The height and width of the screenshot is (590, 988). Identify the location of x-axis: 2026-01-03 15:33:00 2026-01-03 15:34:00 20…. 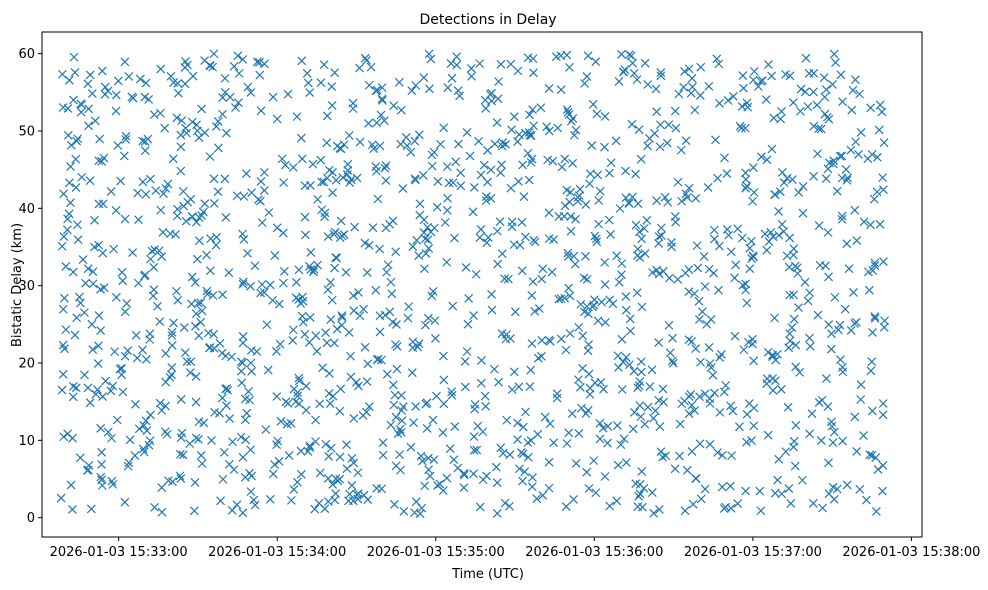
(515, 548).